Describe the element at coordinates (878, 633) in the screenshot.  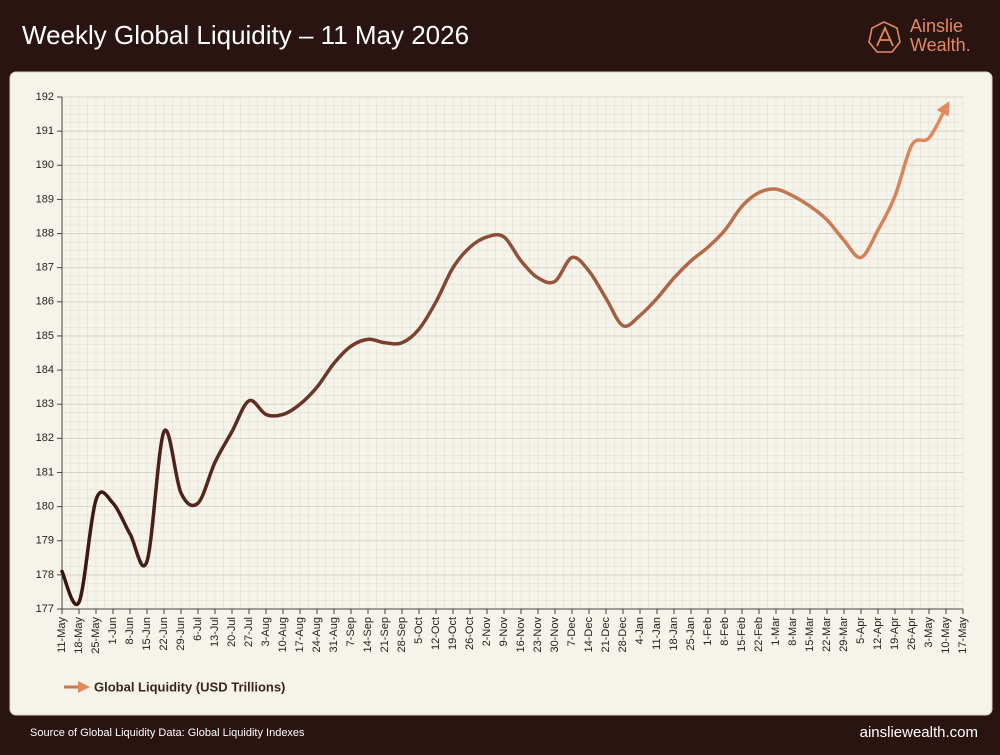
I see `x-tick-label: 12-Apr` at that location.